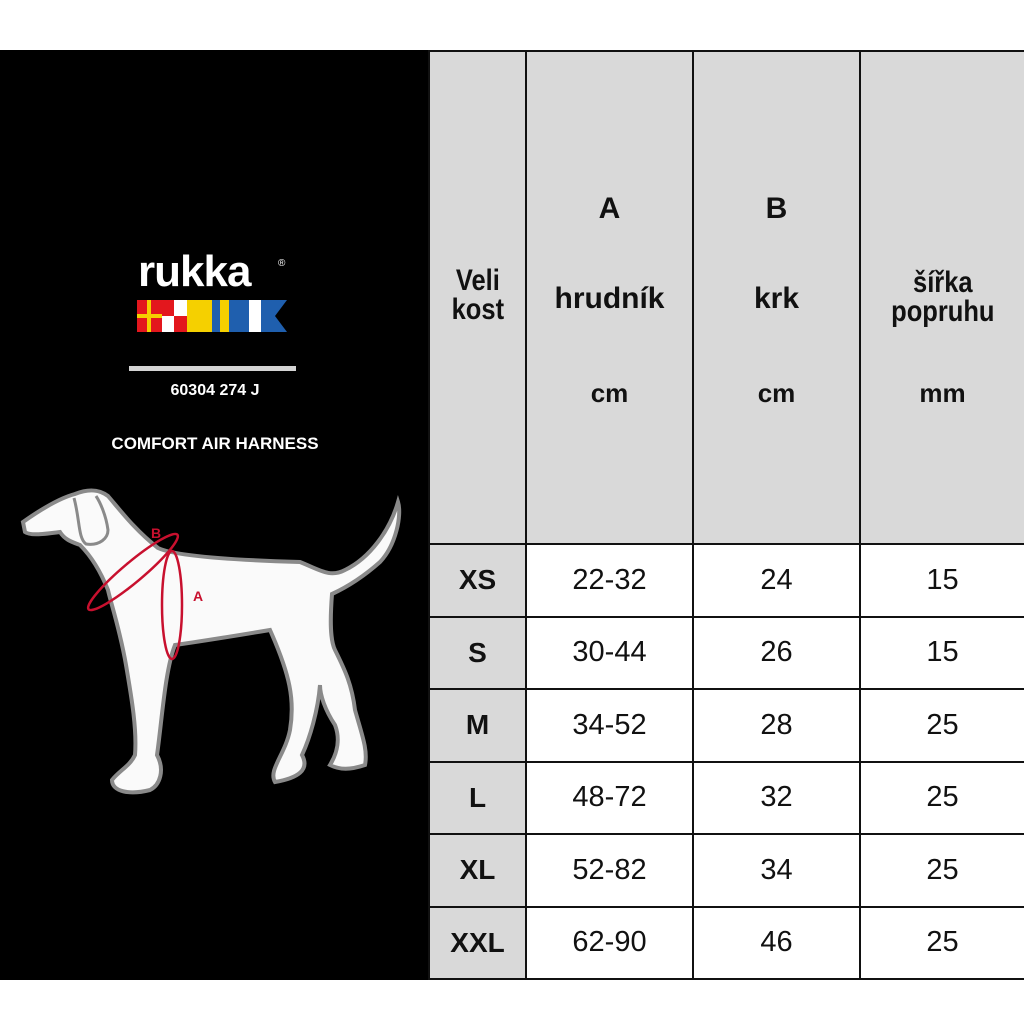  I want to click on registered-mark: ®, so click(282, 263).